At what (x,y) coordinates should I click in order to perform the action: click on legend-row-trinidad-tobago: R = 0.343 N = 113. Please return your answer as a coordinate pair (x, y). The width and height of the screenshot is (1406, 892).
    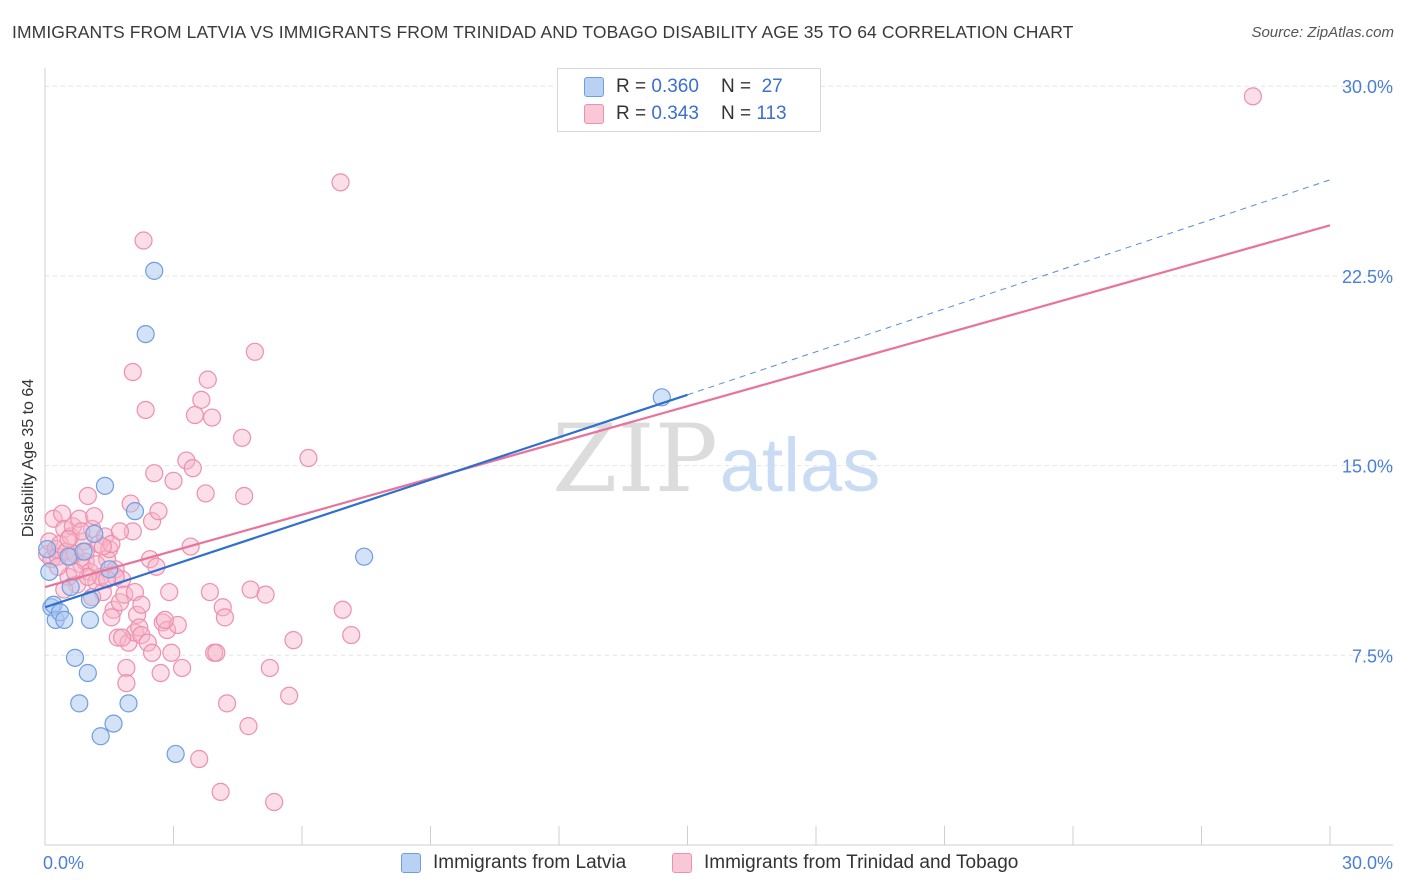
    Looking at the image, I should click on (685, 114).